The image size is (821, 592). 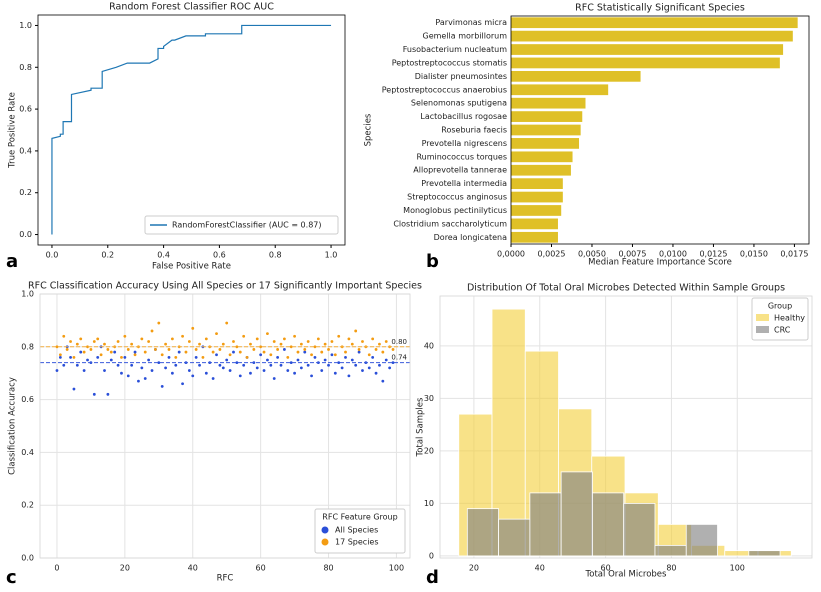 What do you see at coordinates (444, 89) in the screenshot?
I see `y-tick-label: Peptostreptococcus anaerobius` at bounding box center [444, 89].